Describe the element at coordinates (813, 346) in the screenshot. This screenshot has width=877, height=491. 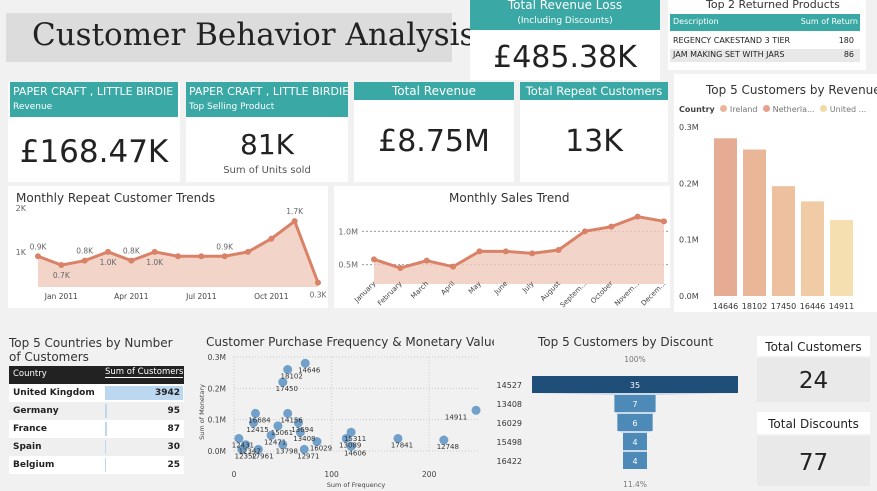
I see `total-customers-header: Total Customers` at that location.